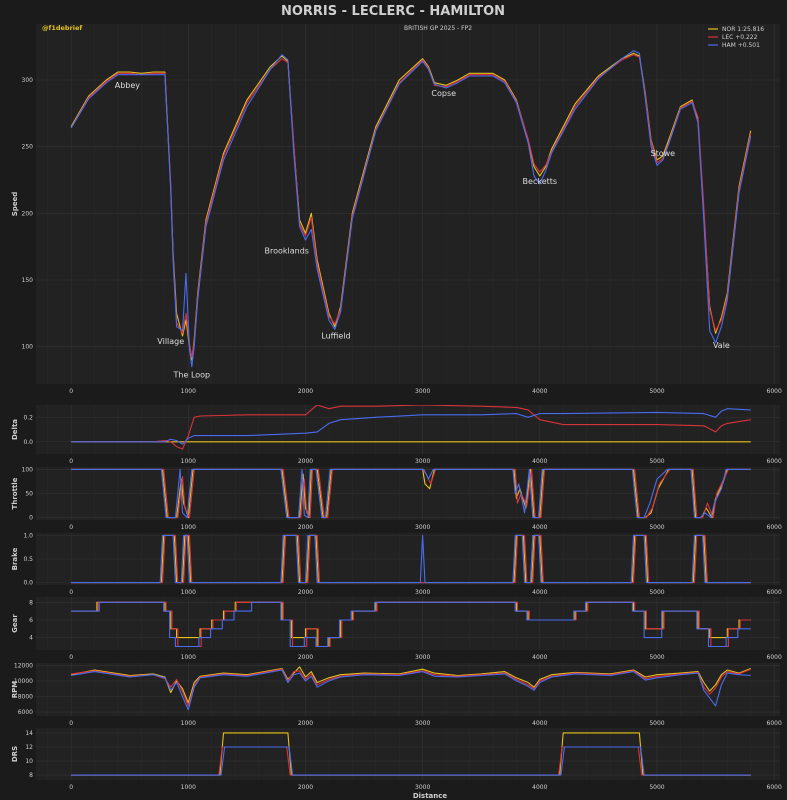 This screenshot has height=800, width=787. I want to click on series-group-drs, so click(411, 754).